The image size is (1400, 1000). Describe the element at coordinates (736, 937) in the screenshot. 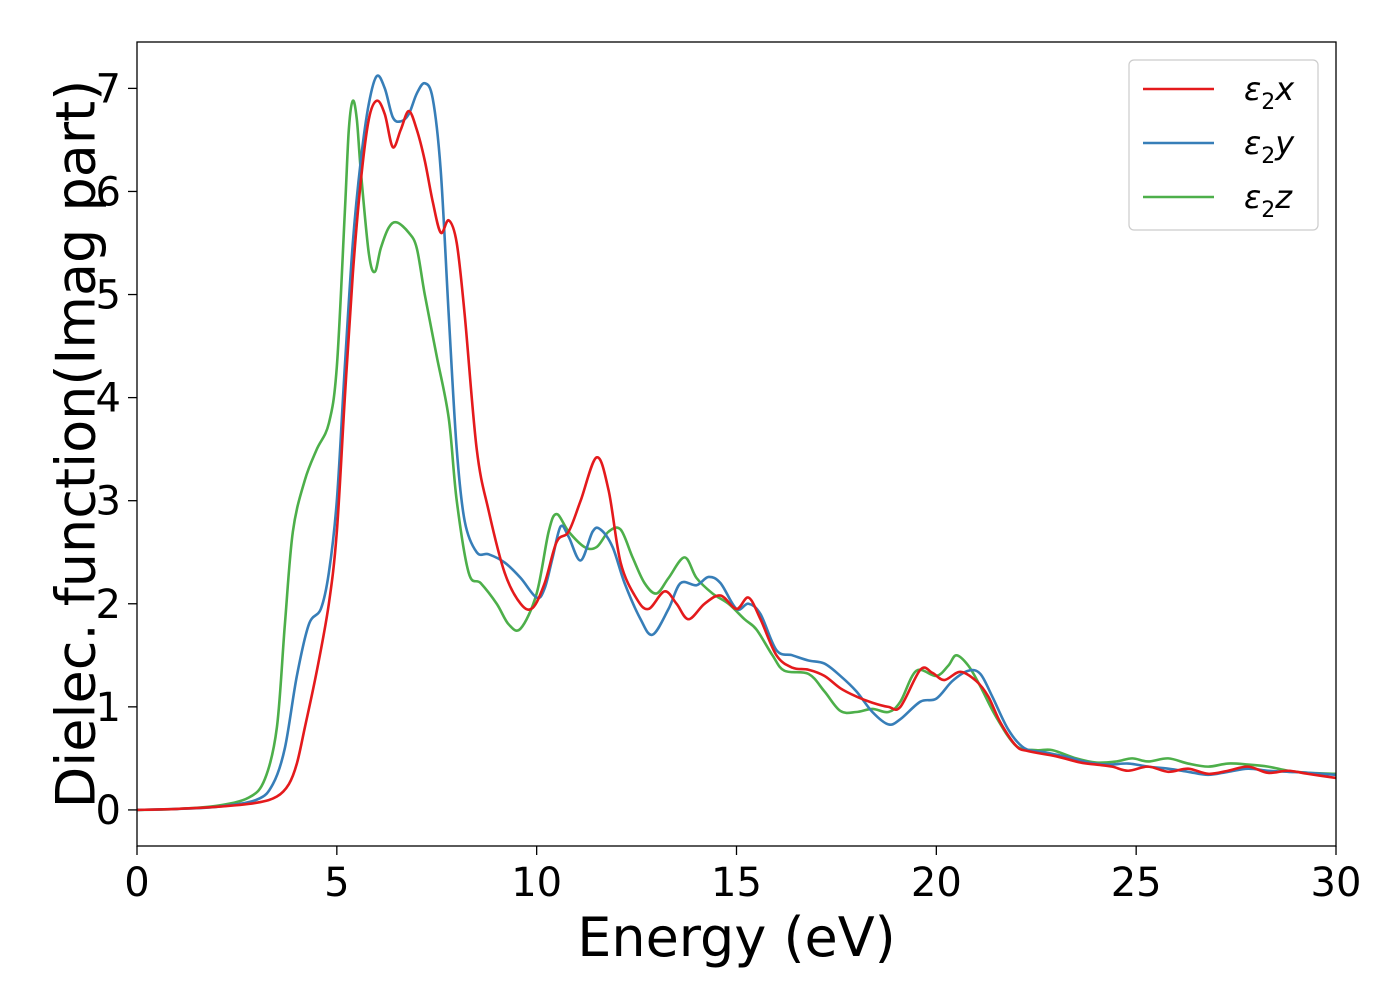

I see `x-axis-label: Energy (eV)` at that location.